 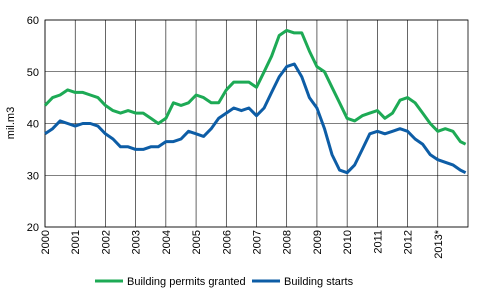 What do you see at coordinates (439, 243) in the screenshot?
I see `x-tick-label: 2013*` at bounding box center [439, 243].